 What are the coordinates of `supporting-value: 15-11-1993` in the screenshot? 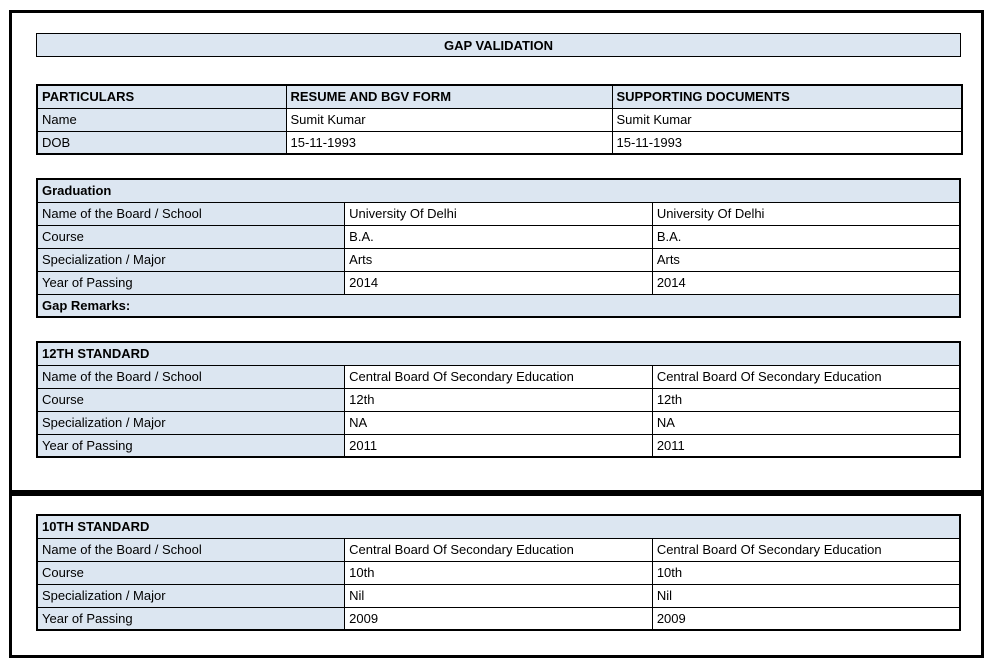 It's located at (787, 142).